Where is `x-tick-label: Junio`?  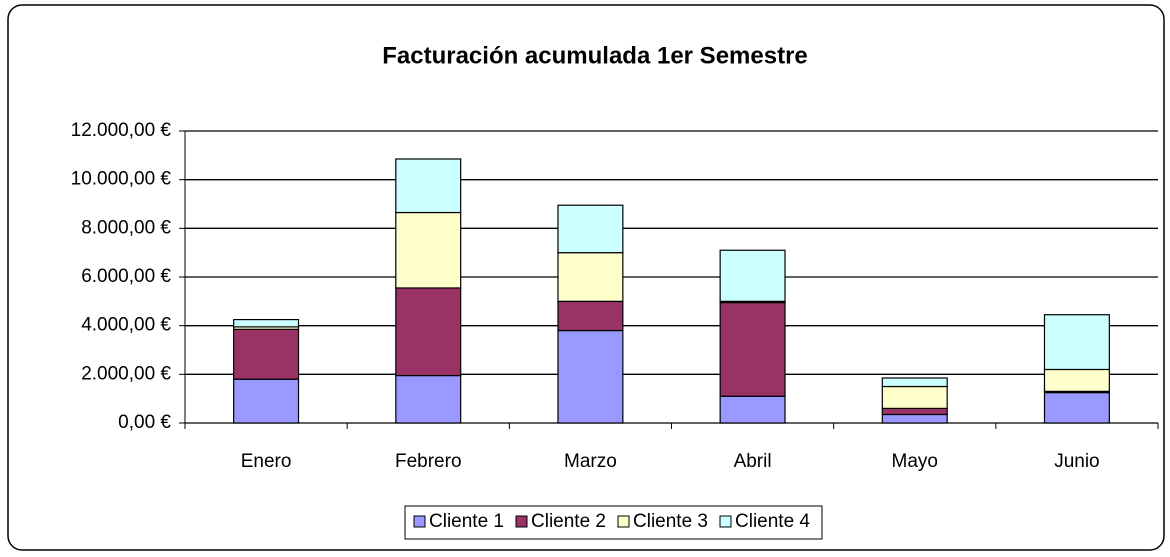
x-tick-label: Junio is located at coordinates (1076, 461).